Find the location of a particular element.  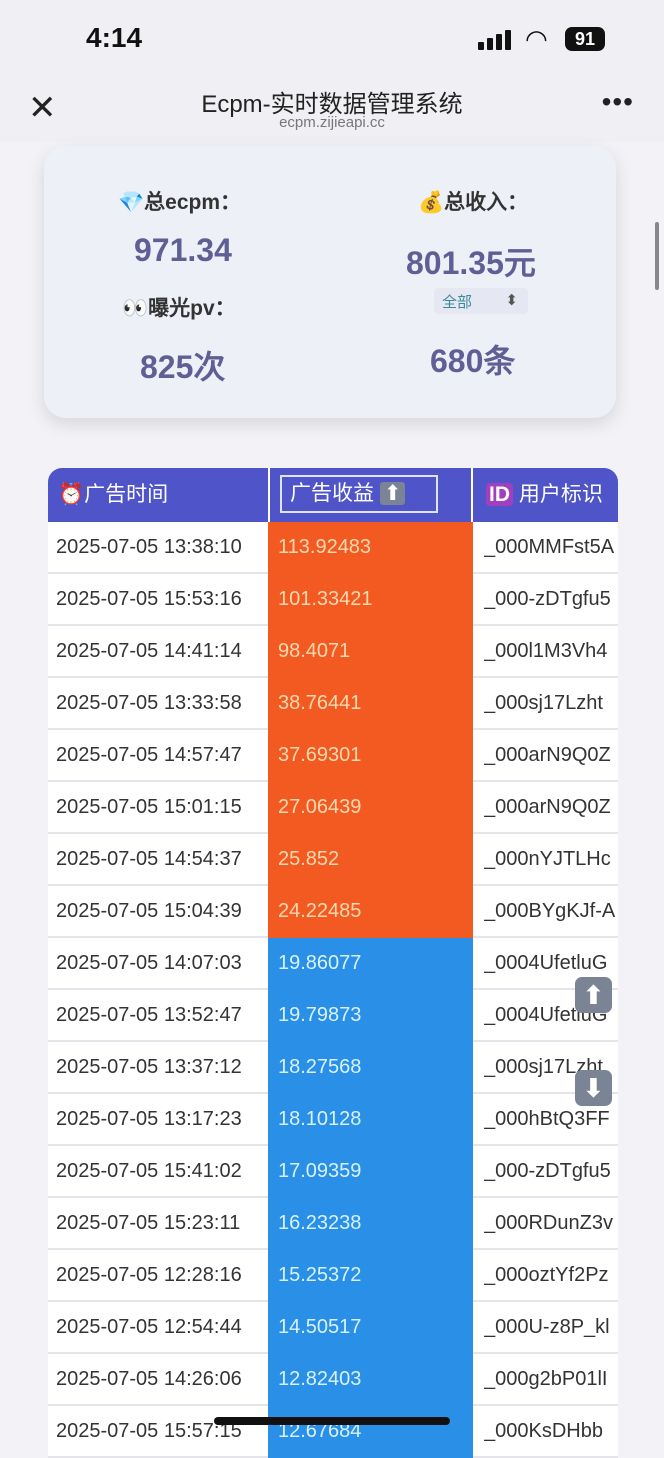

cell-time: 2025-07-05 12:54:44 is located at coordinates (149, 1327).